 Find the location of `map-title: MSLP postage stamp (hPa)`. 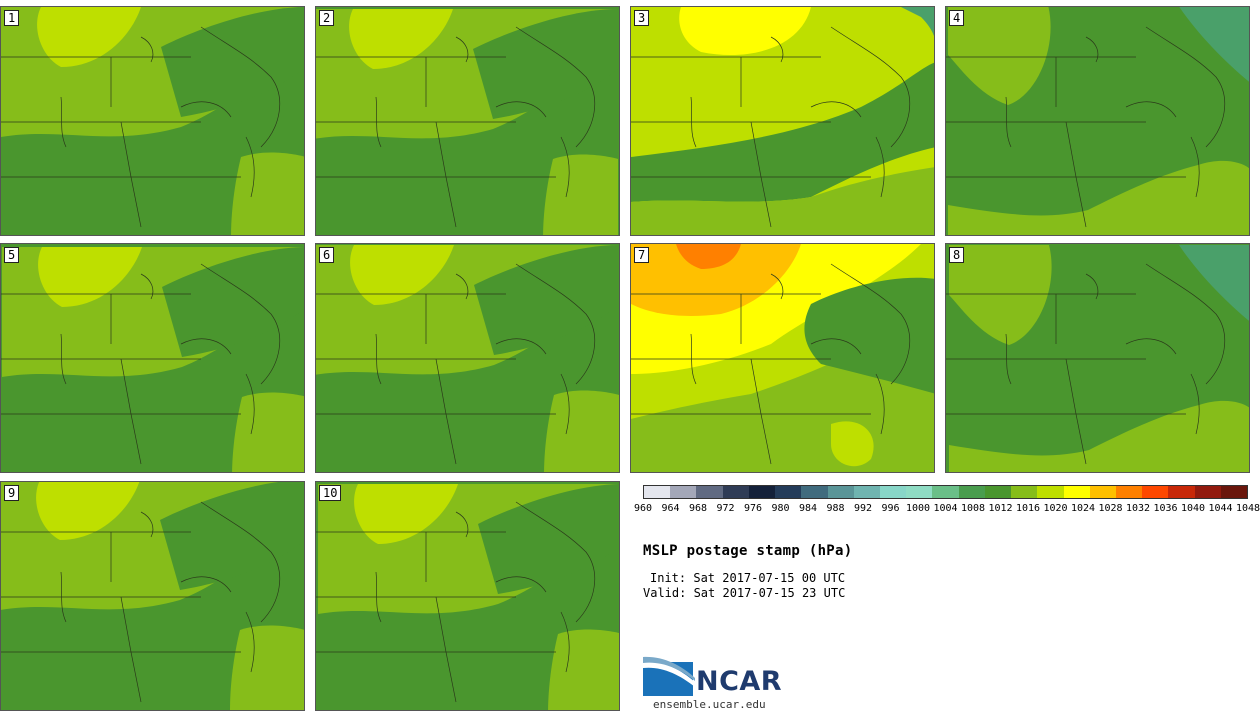

map-title: MSLP postage stamp (hPa) is located at coordinates (748, 551).